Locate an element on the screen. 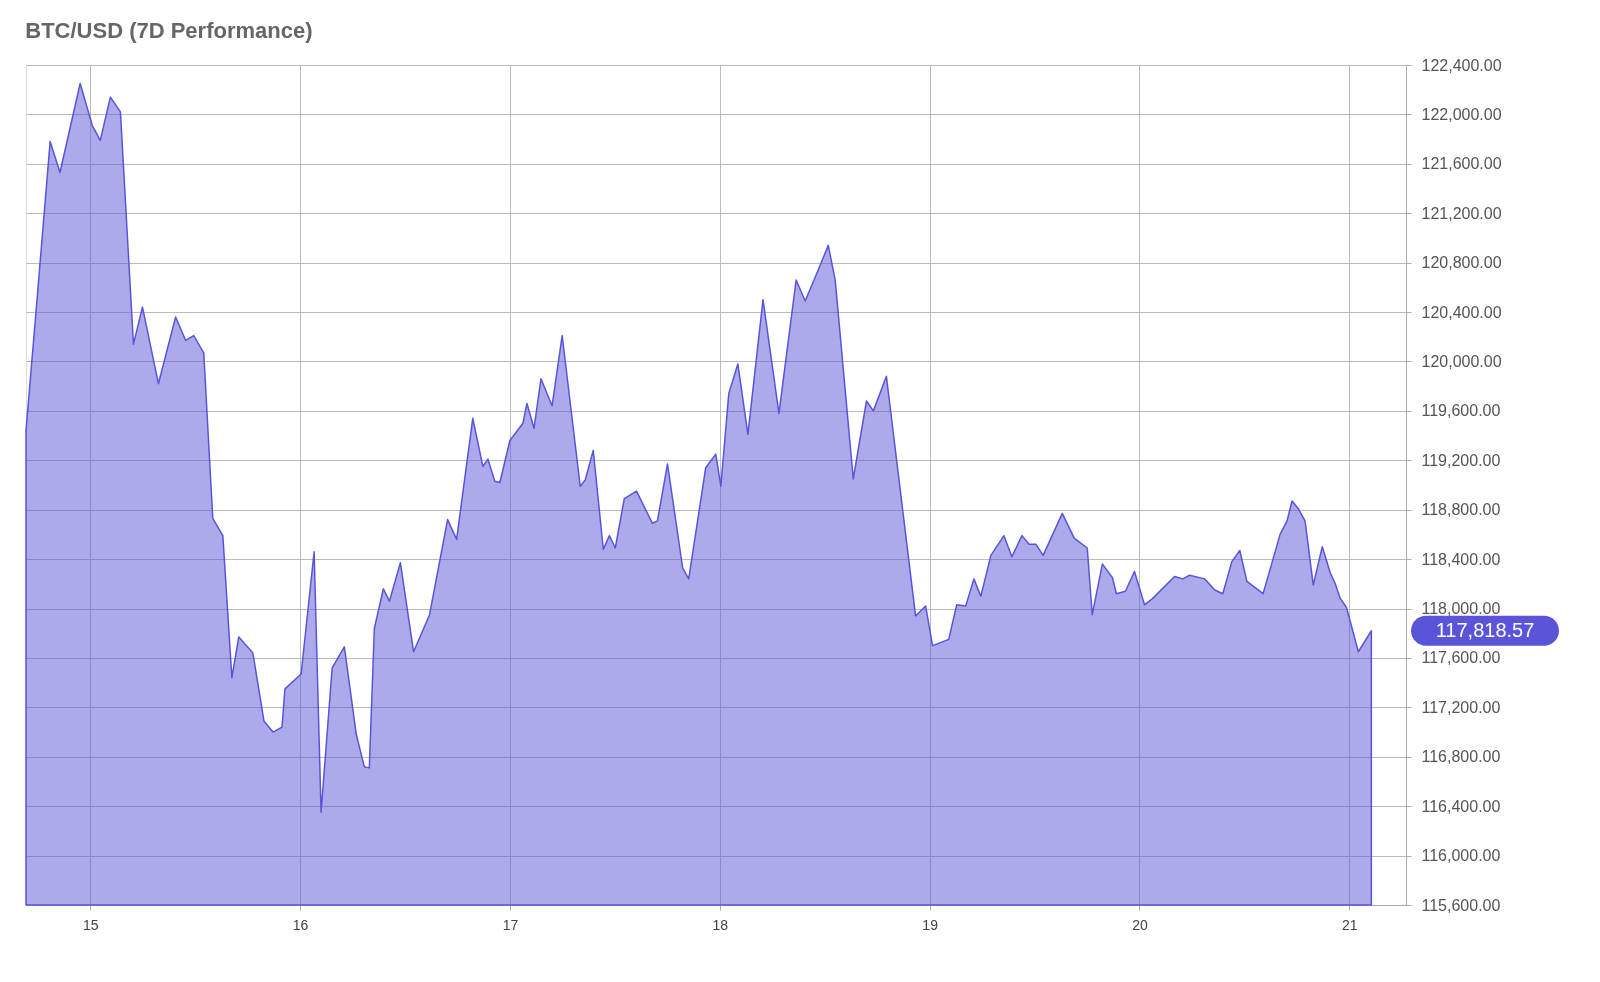  y-tick-label: 120,800.00 is located at coordinates (1461, 263).